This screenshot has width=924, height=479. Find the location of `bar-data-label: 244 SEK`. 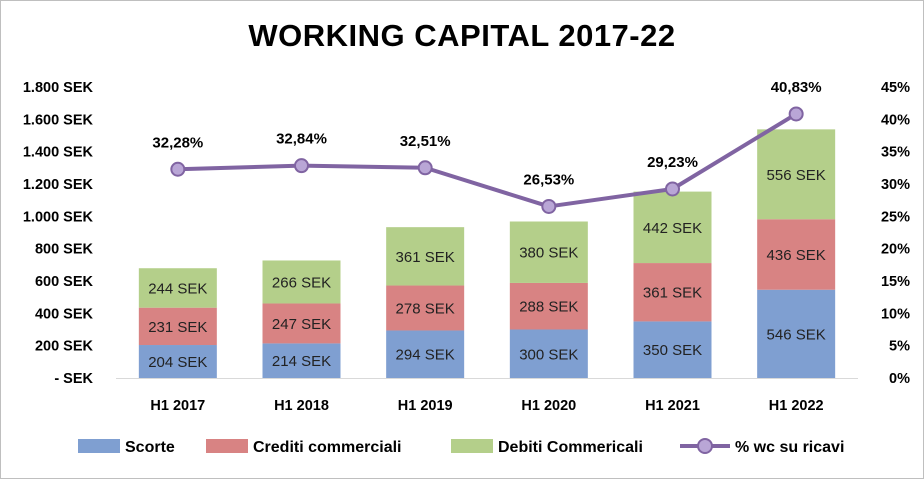

bar-data-label: 244 SEK is located at coordinates (177, 288).